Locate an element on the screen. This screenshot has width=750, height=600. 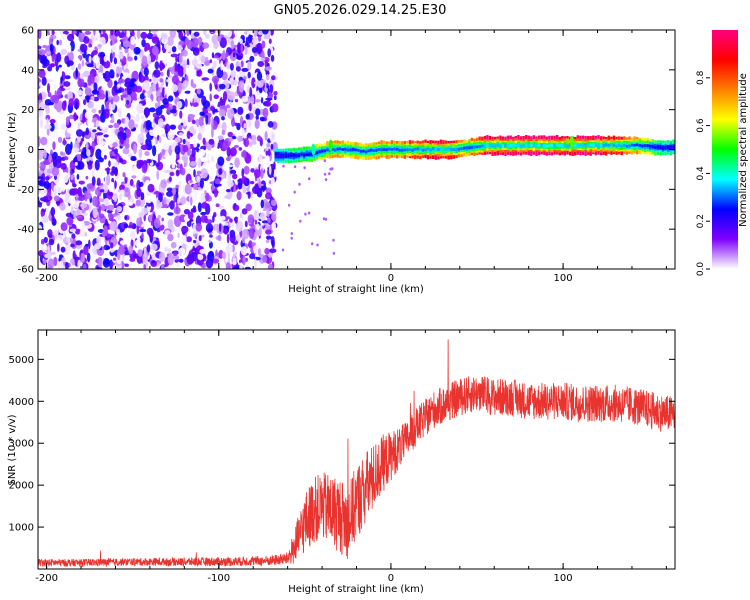
noise-speck is located at coordinates (305, 214).